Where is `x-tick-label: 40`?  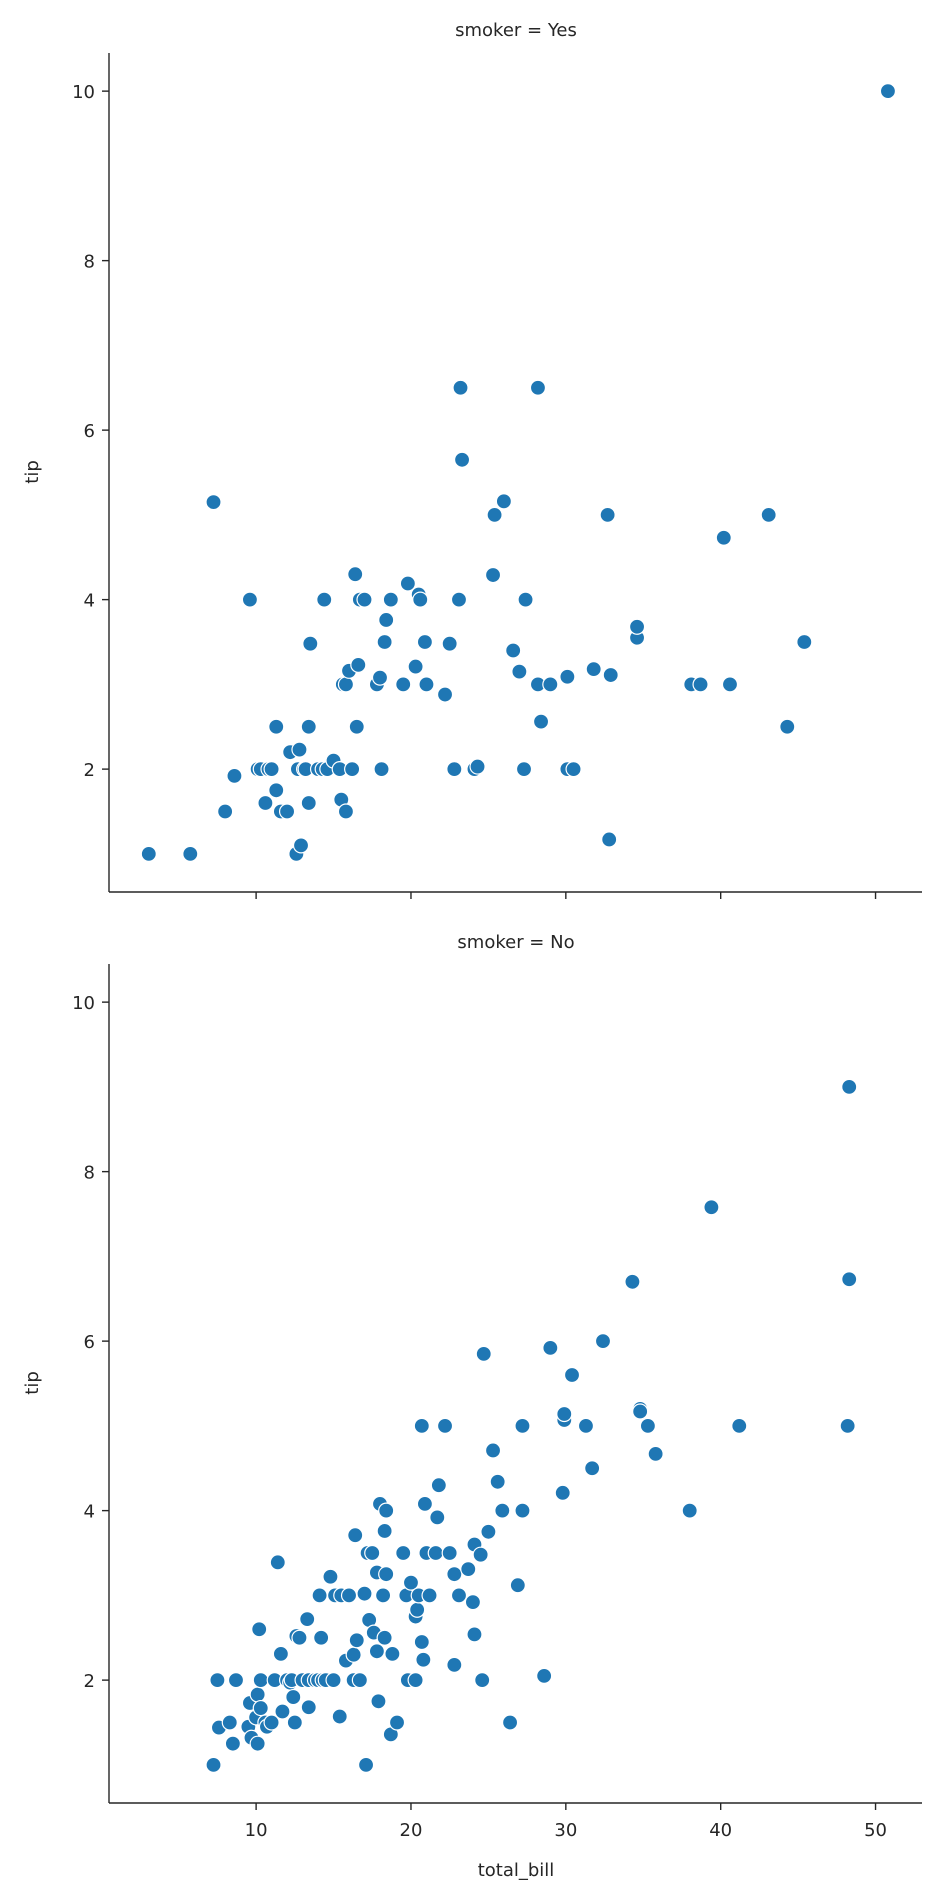 x-tick-label: 40 is located at coordinates (720, 1830).